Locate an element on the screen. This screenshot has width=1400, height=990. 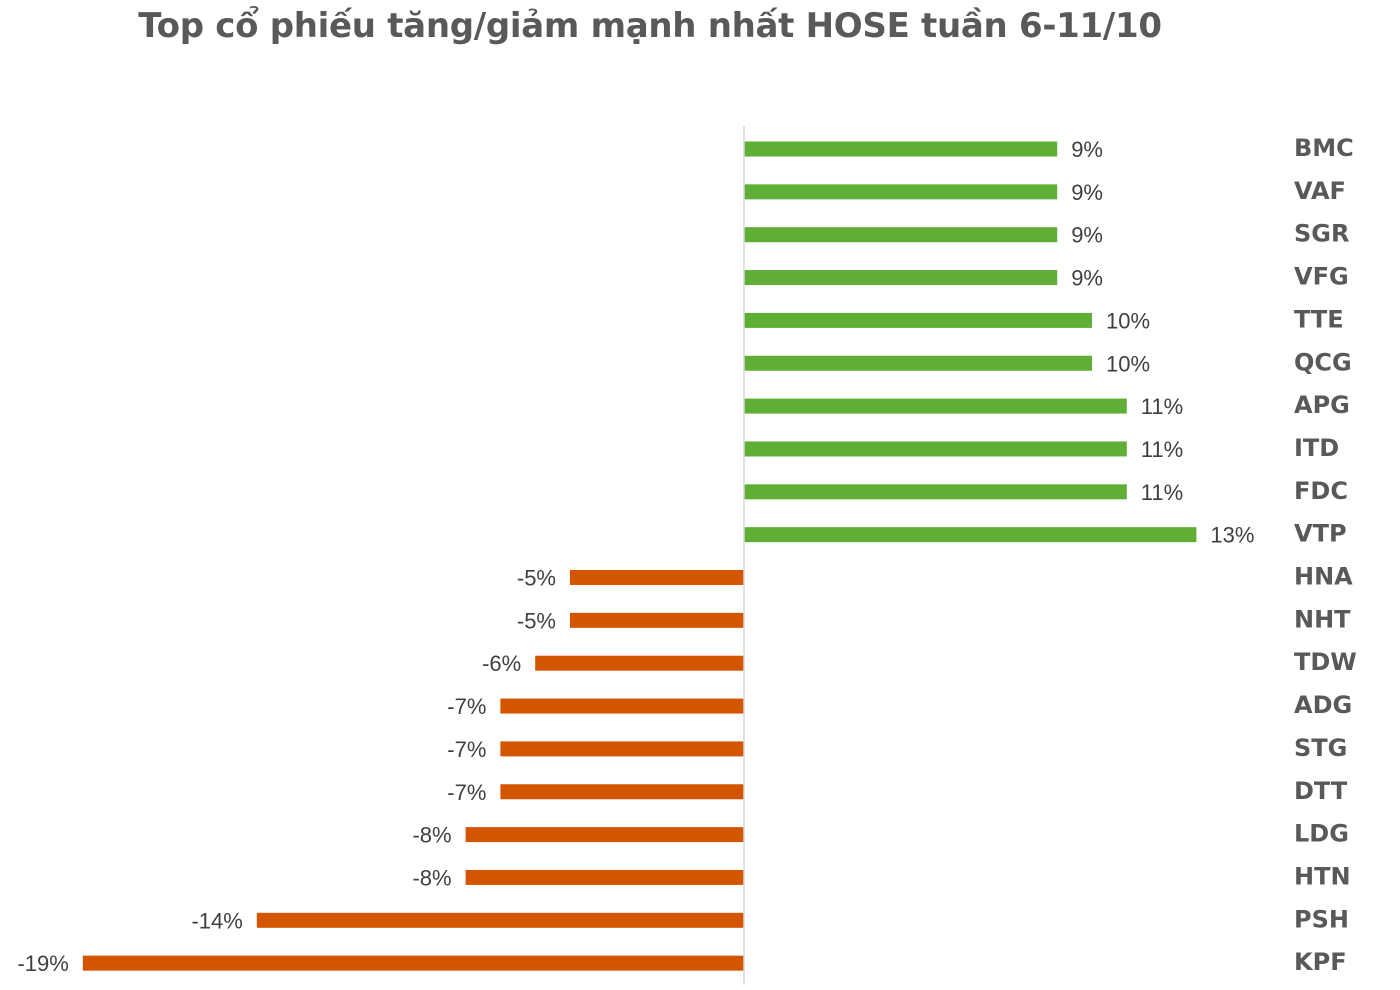
category-label-ldg: LDG is located at coordinates (1321, 834).